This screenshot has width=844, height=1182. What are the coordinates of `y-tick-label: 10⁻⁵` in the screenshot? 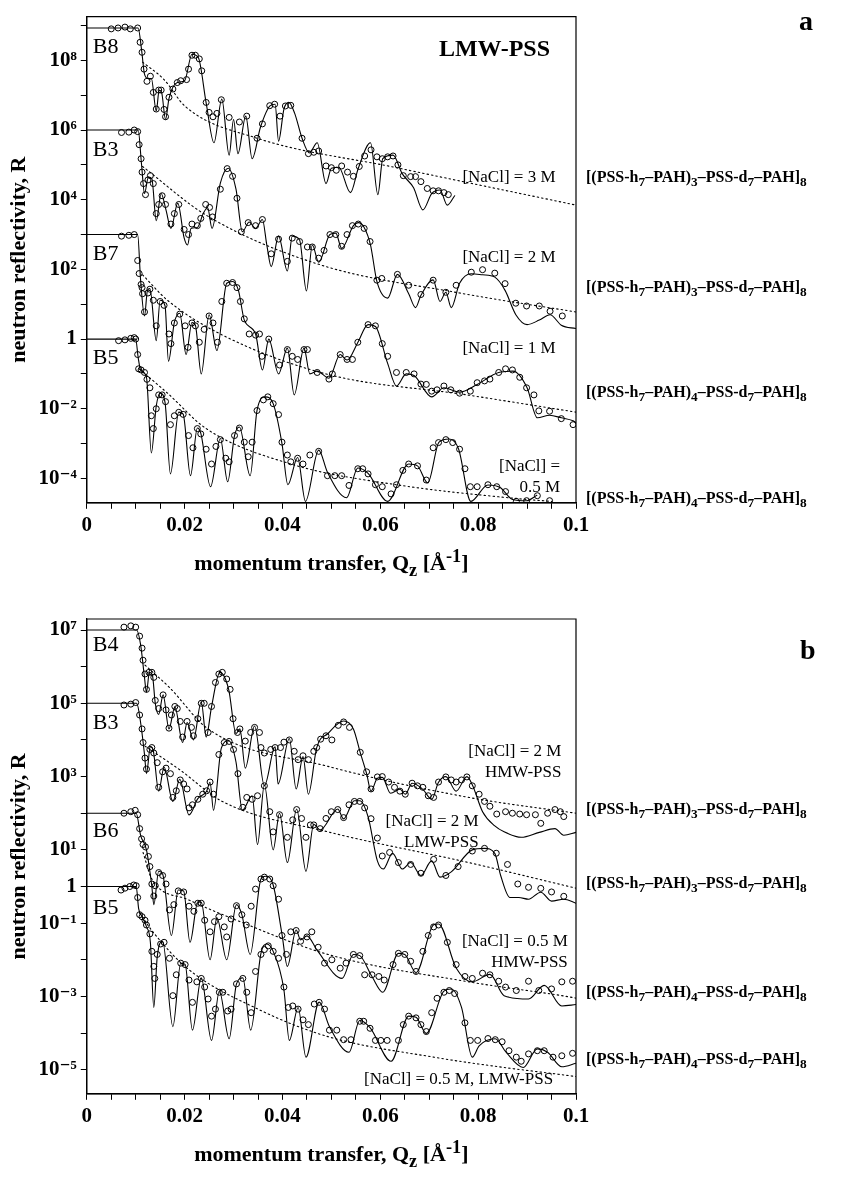 It's located at (57, 1068).